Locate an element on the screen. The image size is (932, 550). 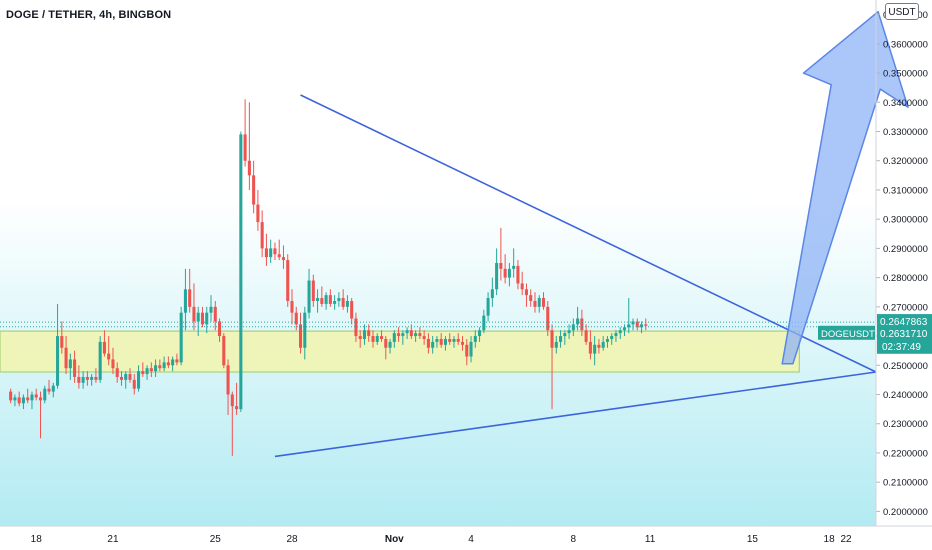
y-tick-label: 0.2700000 is located at coordinates (905, 307).